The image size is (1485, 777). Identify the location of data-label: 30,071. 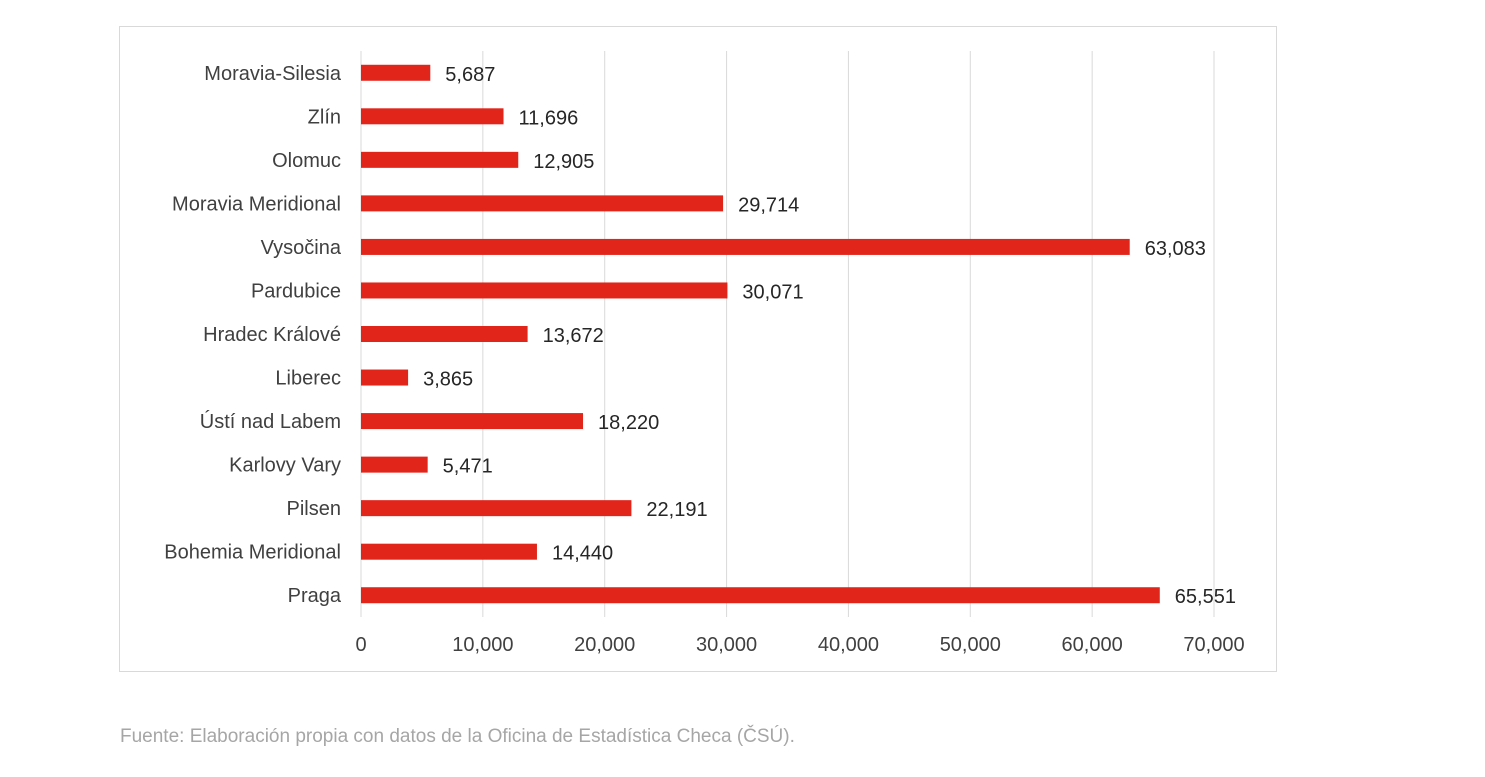
(772, 292).